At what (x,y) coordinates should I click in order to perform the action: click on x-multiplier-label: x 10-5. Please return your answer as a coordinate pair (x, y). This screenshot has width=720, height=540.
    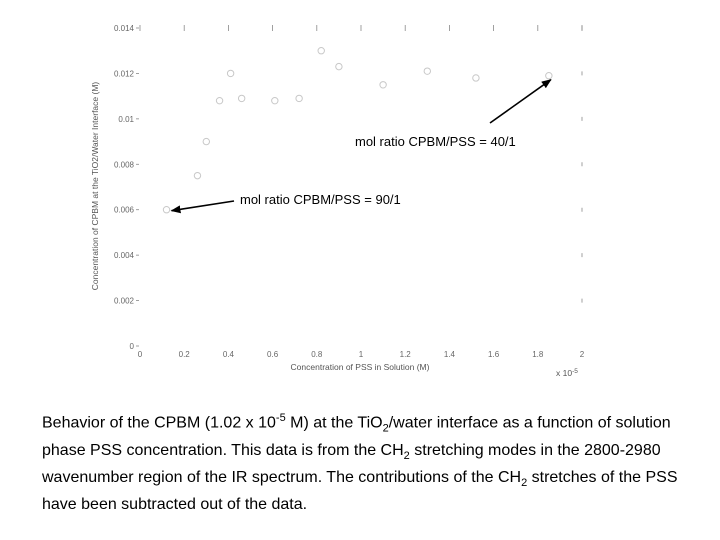
    Looking at the image, I should click on (567, 373).